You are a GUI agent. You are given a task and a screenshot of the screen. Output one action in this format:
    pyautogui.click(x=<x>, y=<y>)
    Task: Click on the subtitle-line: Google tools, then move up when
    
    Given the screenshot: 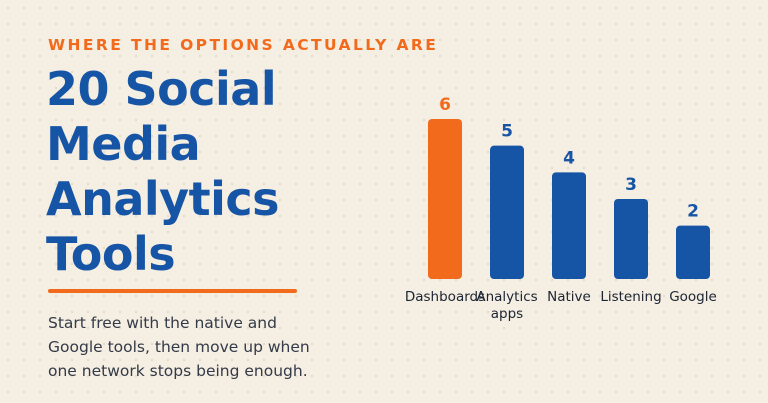 What is the action you would take?
    pyautogui.click(x=179, y=347)
    